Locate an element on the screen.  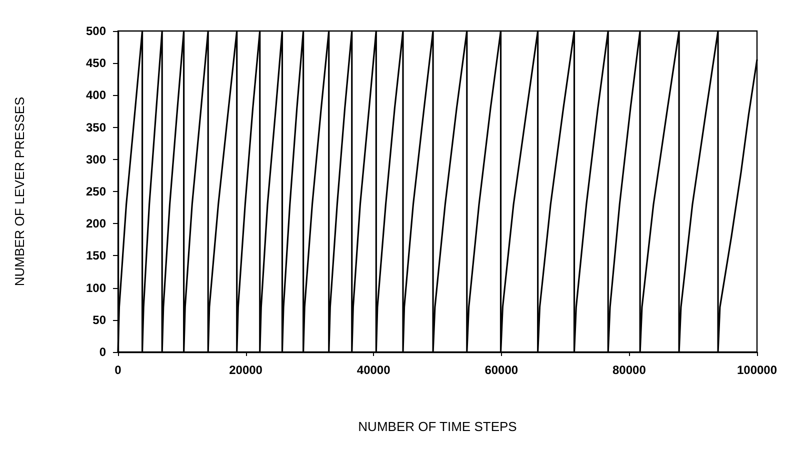
y-tick-label: 300 is located at coordinates (96, 159).